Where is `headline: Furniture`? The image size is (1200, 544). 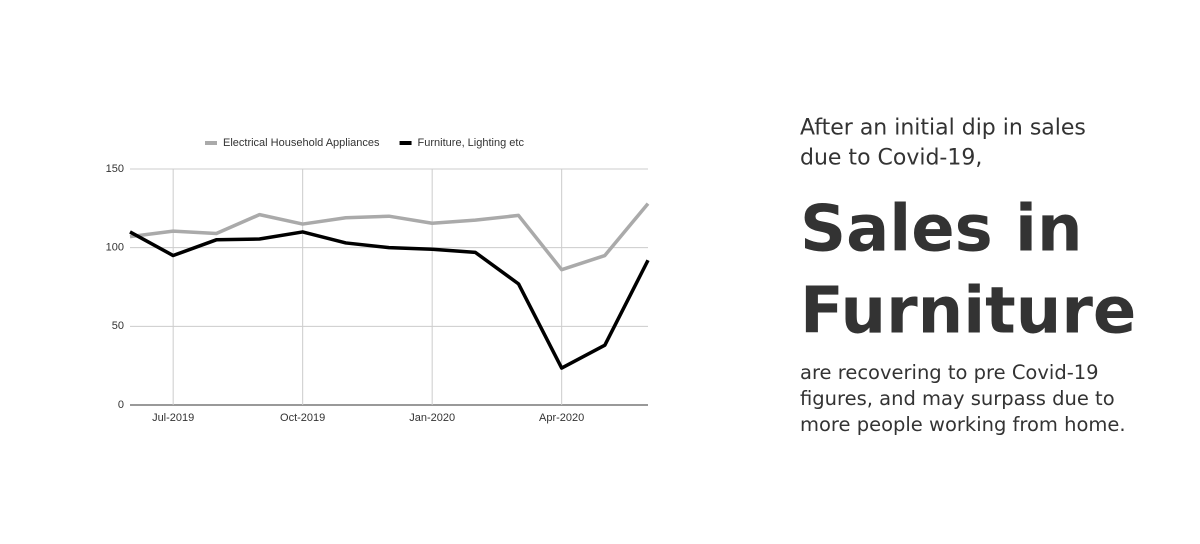
headline: Furniture is located at coordinates (968, 311).